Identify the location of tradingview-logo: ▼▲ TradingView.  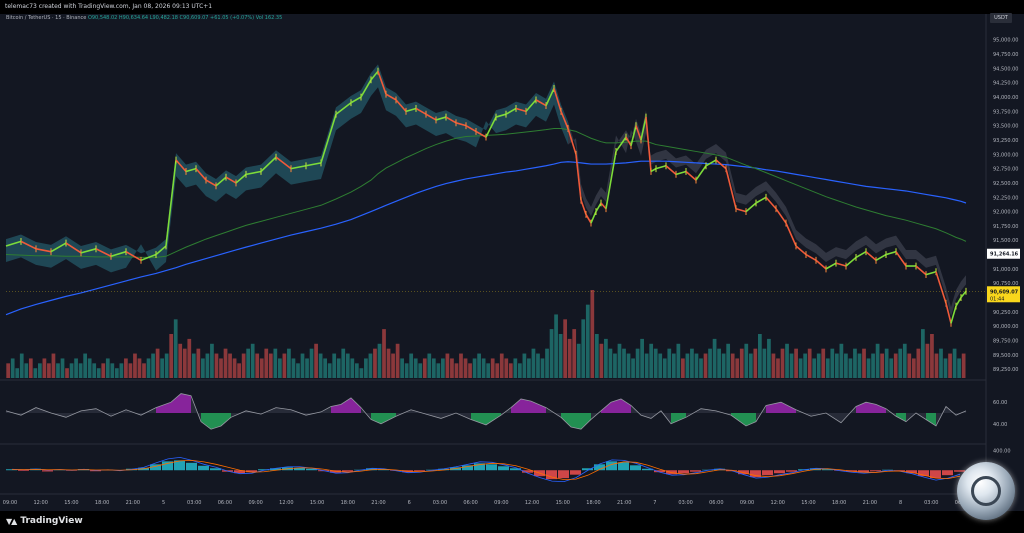
(44, 521).